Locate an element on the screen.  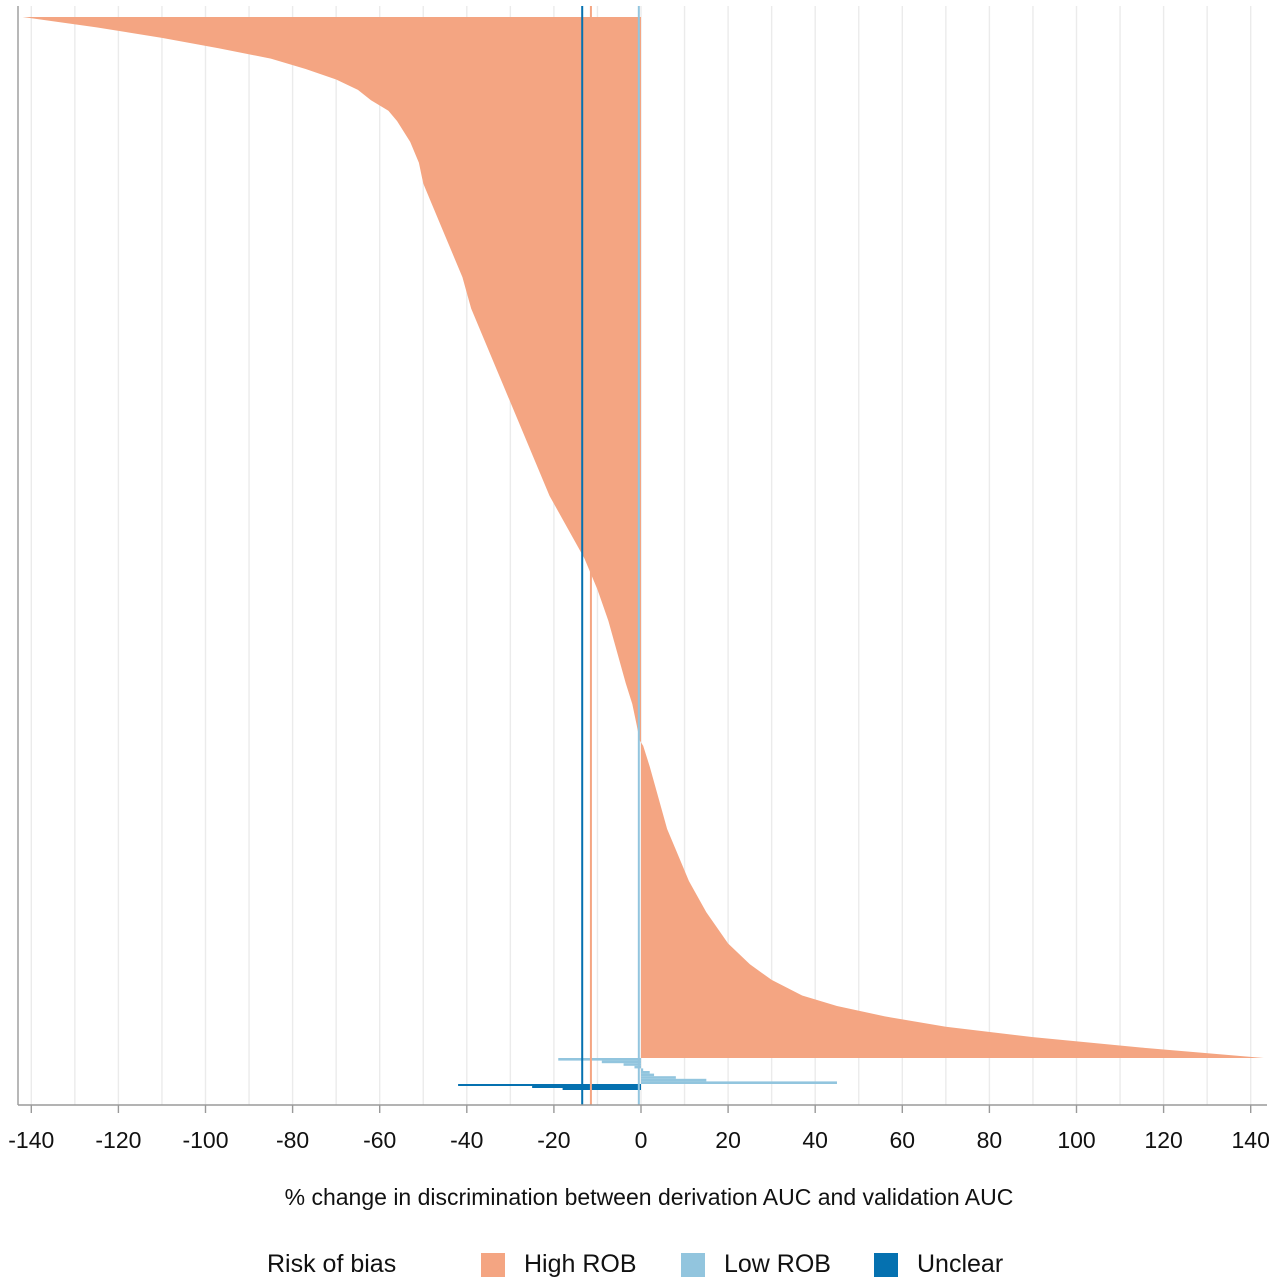
legend: Risk of bias High ROB Low ROB Unclear is located at coordinates (635, 1264).